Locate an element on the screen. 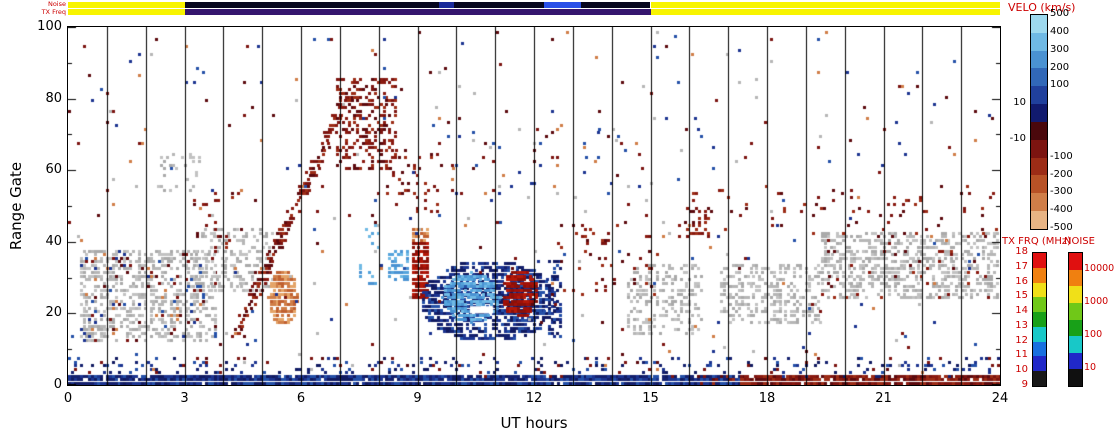 Image resolution: width=1118 pixels, height=435 pixels. noise-strip is located at coordinates (534, 5).